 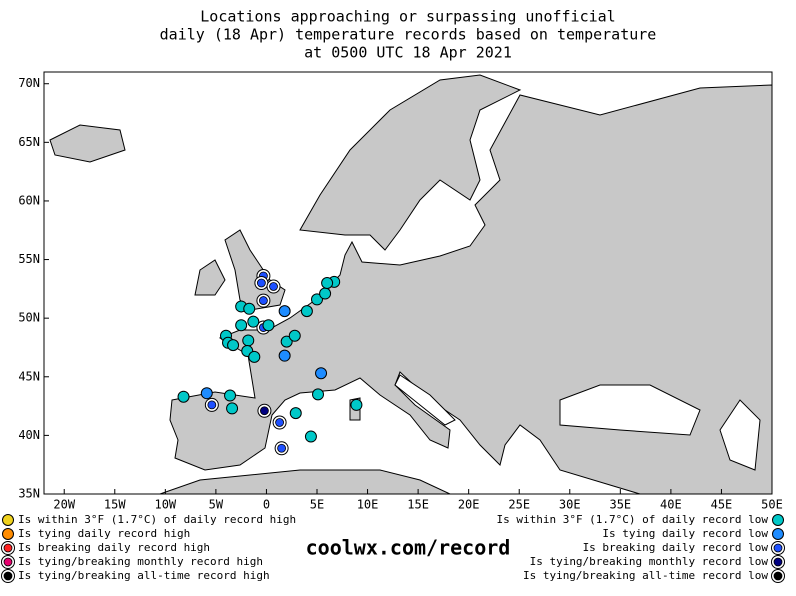 What do you see at coordinates (29, 259) in the screenshot?
I see `y-tick-label: 55N` at bounding box center [29, 259].